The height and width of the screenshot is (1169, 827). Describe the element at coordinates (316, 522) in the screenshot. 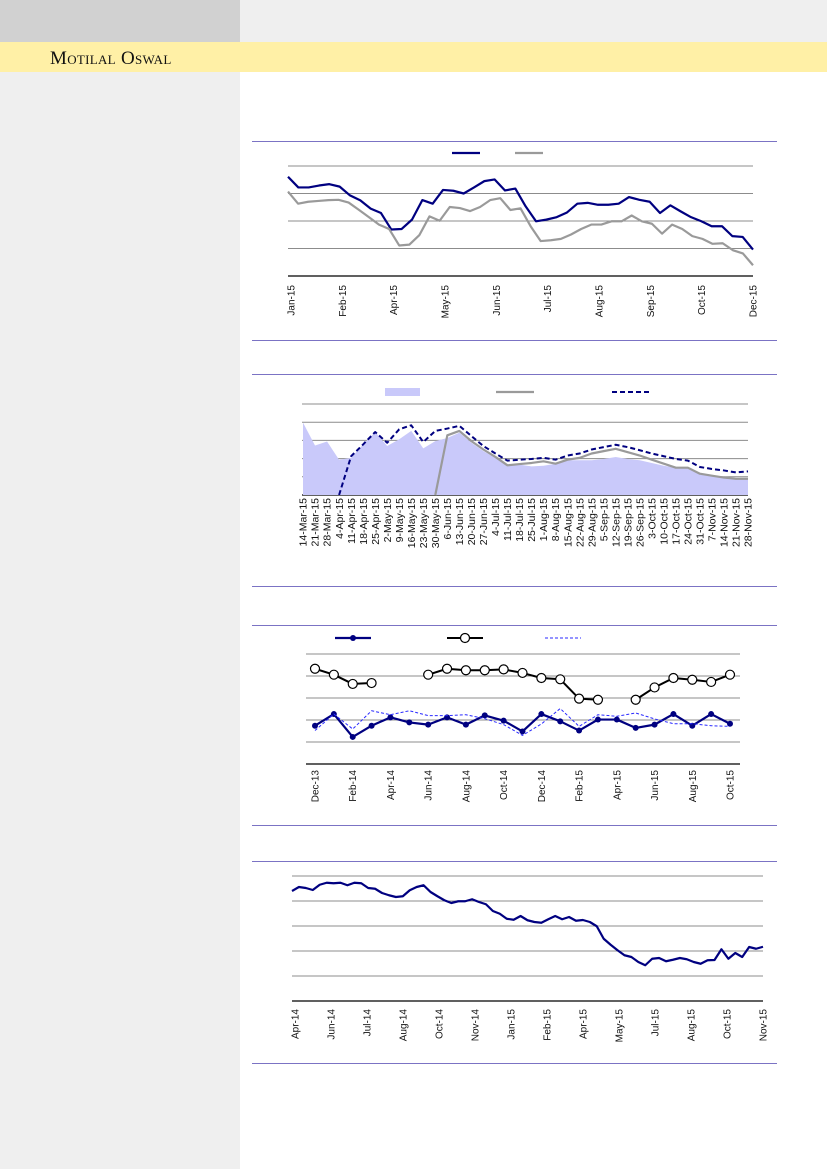

I see `x-tick-label: 21-Mar-15` at that location.